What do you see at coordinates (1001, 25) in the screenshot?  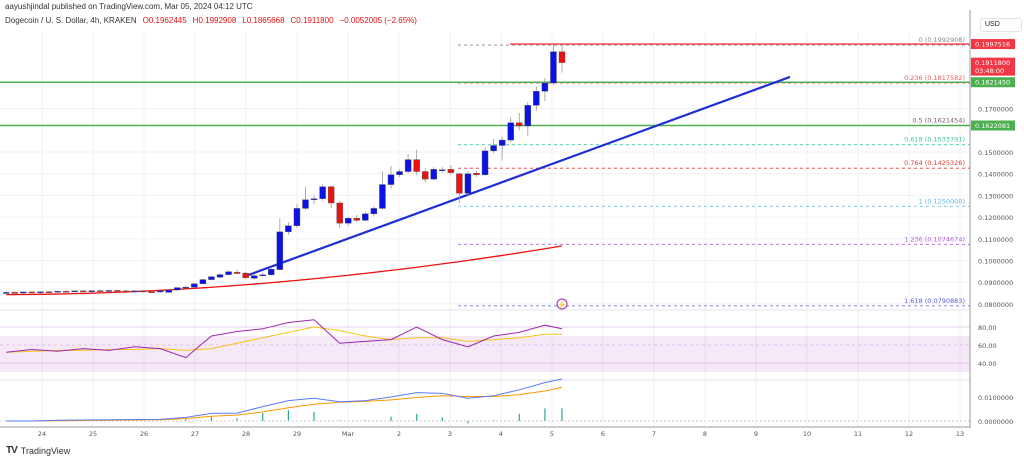 I see `currency-button: USD` at bounding box center [1001, 25].